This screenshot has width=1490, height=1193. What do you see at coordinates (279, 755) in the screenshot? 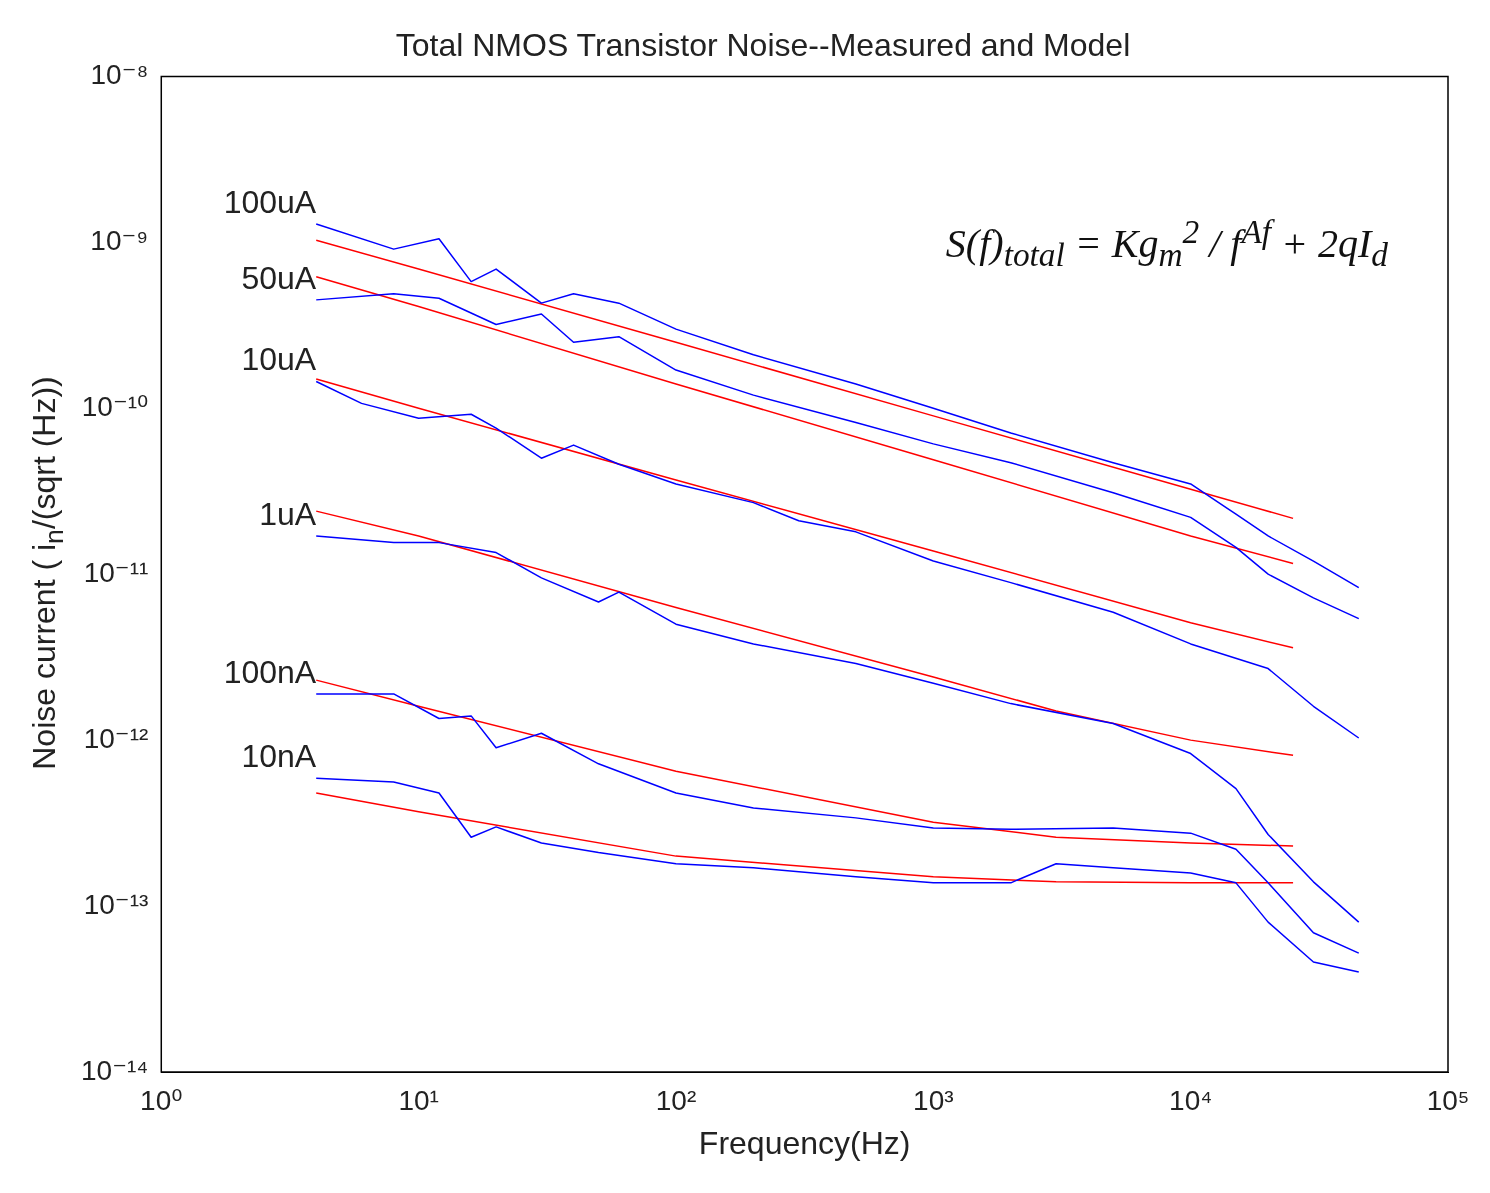
I see `series-label: 10nA` at bounding box center [279, 755].